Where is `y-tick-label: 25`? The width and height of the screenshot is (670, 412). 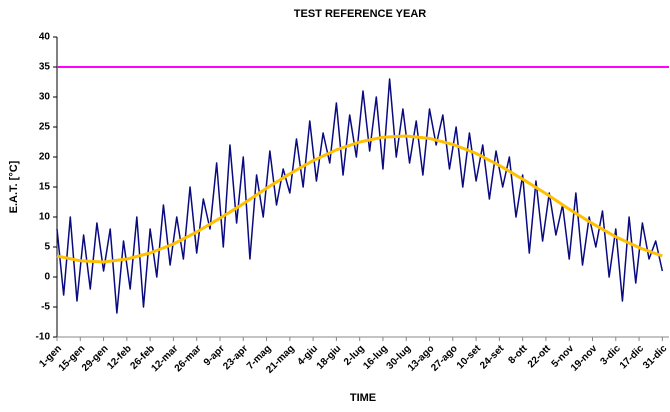 y-tick-label: 25 is located at coordinates (45, 127).